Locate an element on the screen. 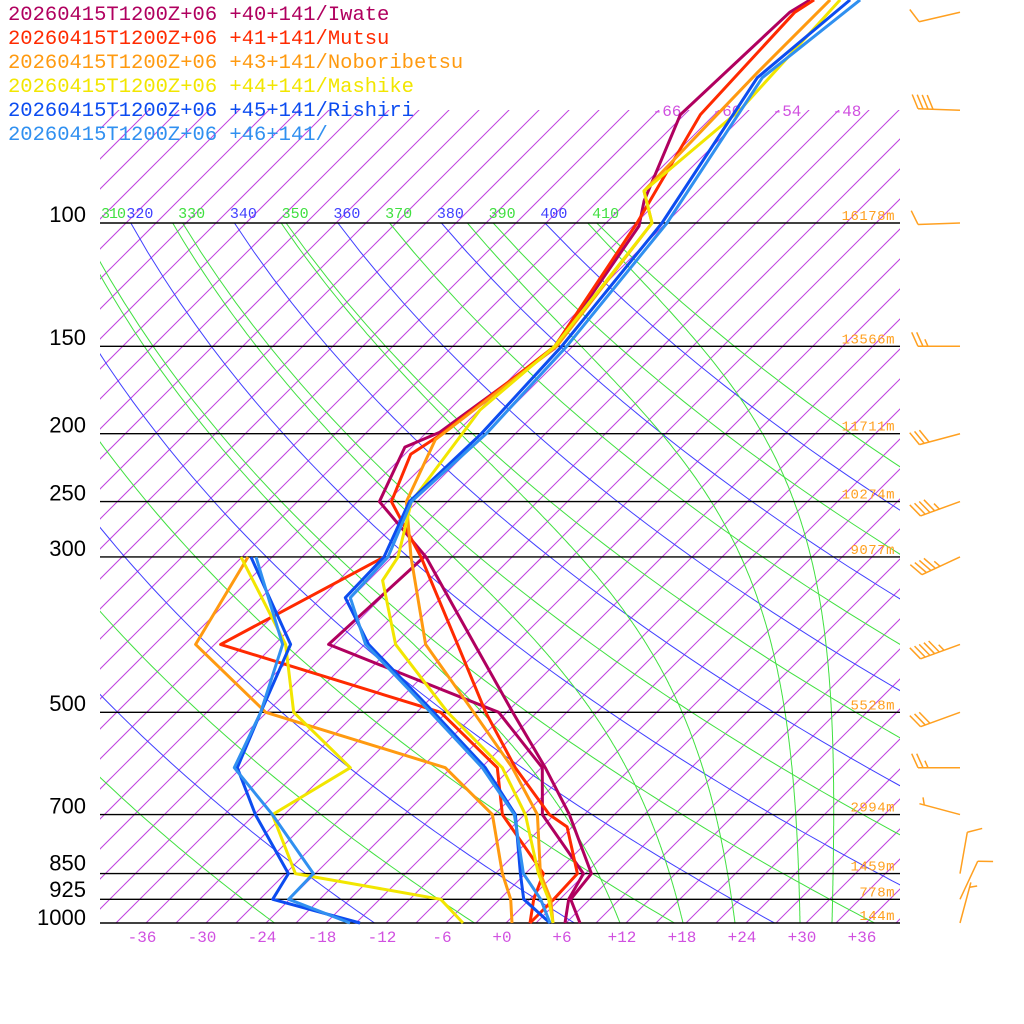 This screenshot has width=1024, height=1024. temperature-tick-label: -36 is located at coordinates (142, 938).